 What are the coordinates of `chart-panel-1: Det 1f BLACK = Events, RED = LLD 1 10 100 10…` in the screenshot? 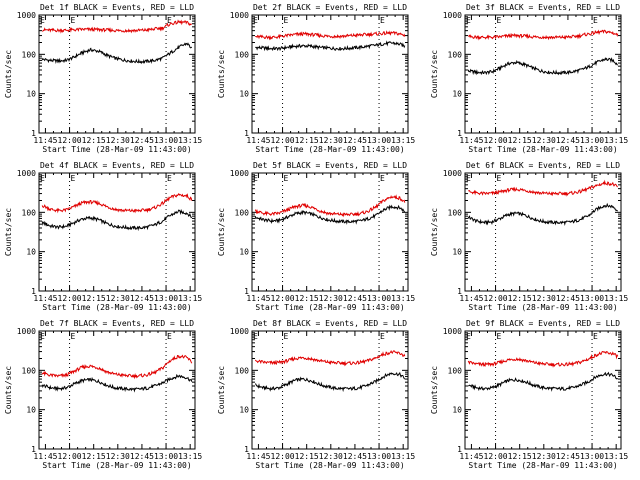 It's located at (103, 78).